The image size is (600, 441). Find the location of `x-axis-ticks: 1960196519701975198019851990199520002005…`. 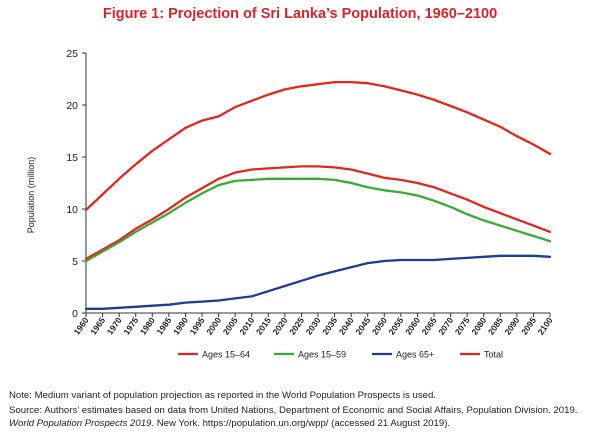

x-axis-ticks: 1960196519701975198019851990199520002005… is located at coordinates (313, 325).